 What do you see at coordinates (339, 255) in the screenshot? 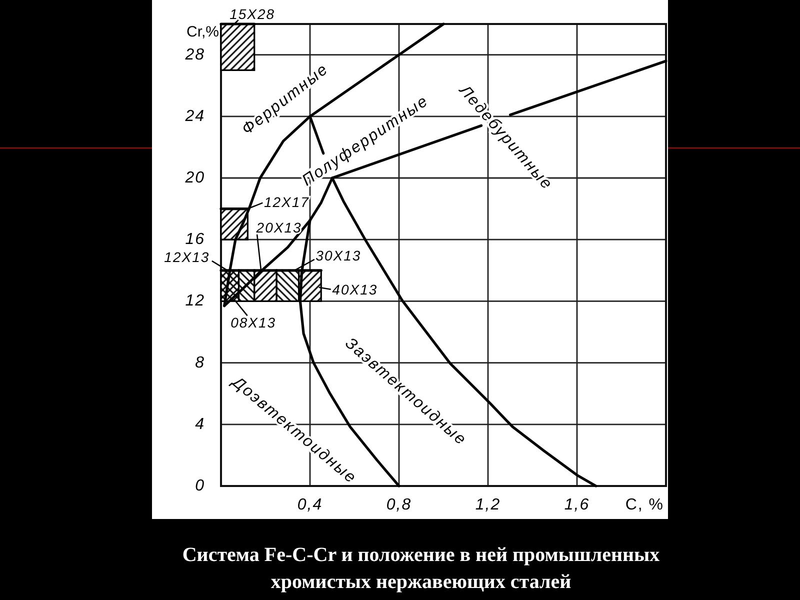
I see `annotation: 30Х13` at bounding box center [339, 255].